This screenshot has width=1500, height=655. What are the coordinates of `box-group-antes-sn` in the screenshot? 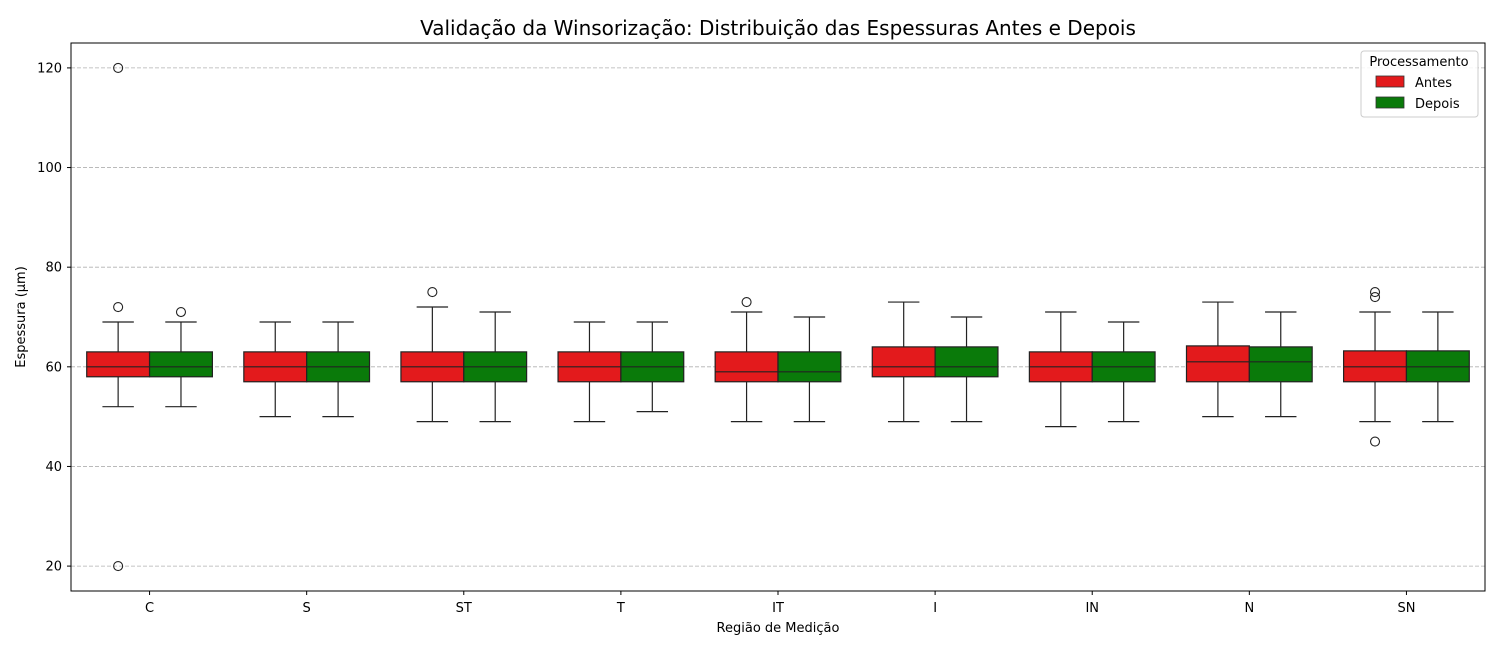 It's located at (1375, 367).